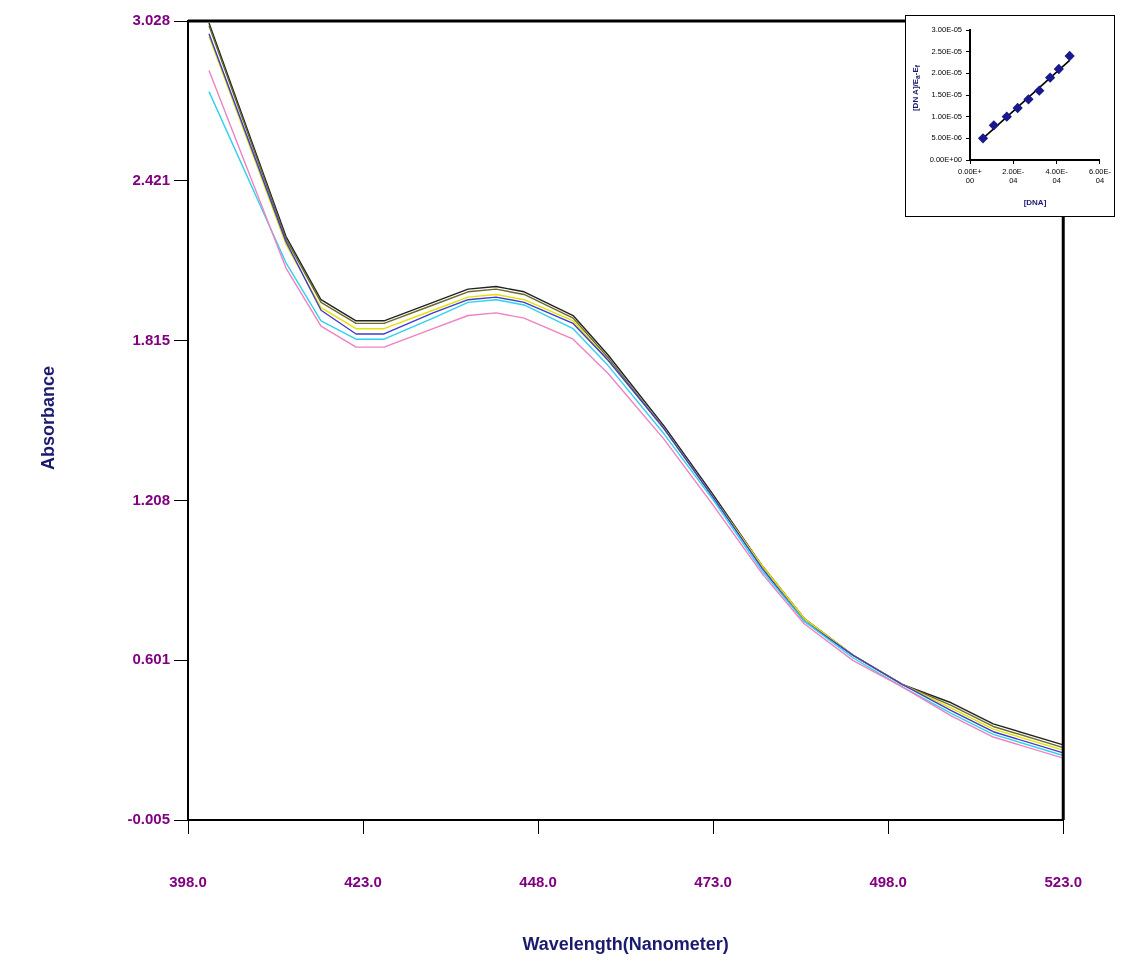 Image resolution: width=1130 pixels, height=968 pixels. What do you see at coordinates (151, 659) in the screenshot?
I see `y-tick-label: 0.601` at bounding box center [151, 659].